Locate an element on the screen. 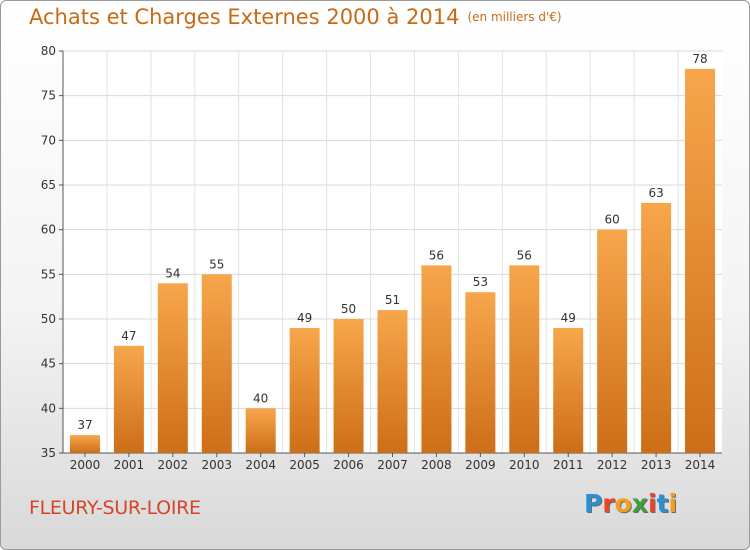 Image resolution: width=750 pixels, height=550 pixels. data-label: 53 is located at coordinates (480, 282).